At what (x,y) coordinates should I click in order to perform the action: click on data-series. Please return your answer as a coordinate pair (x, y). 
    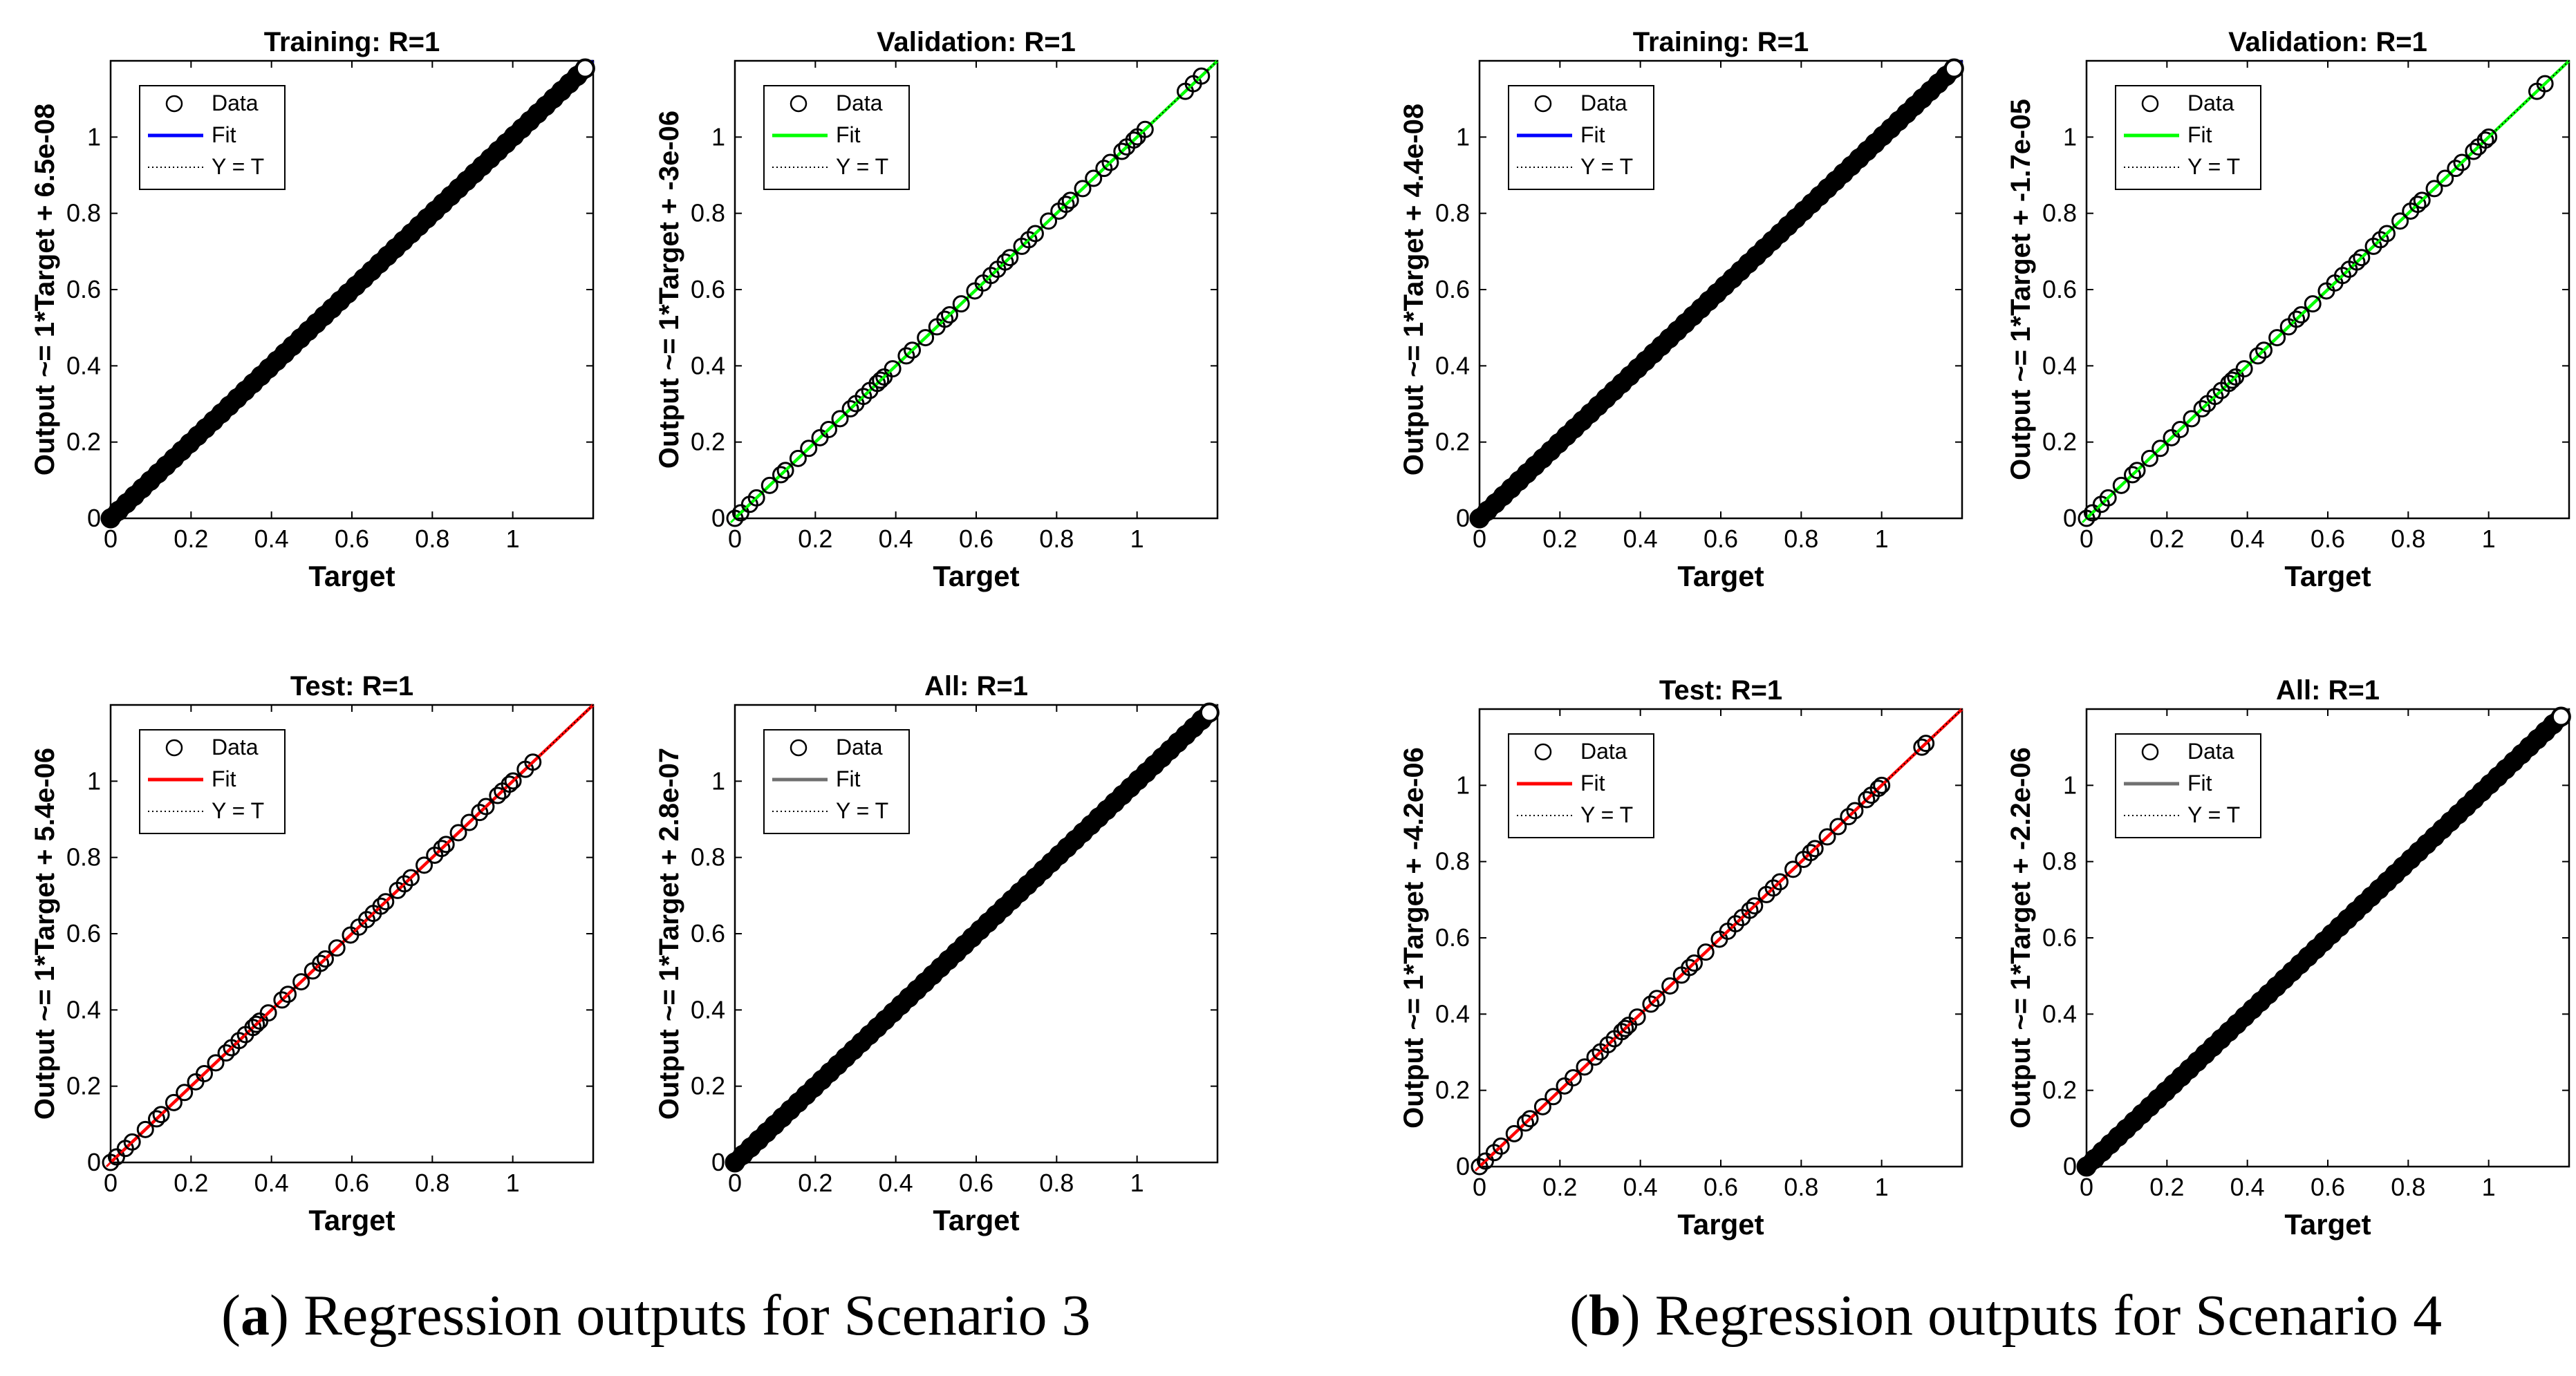
    Looking at the image, I should click on (1716, 294).